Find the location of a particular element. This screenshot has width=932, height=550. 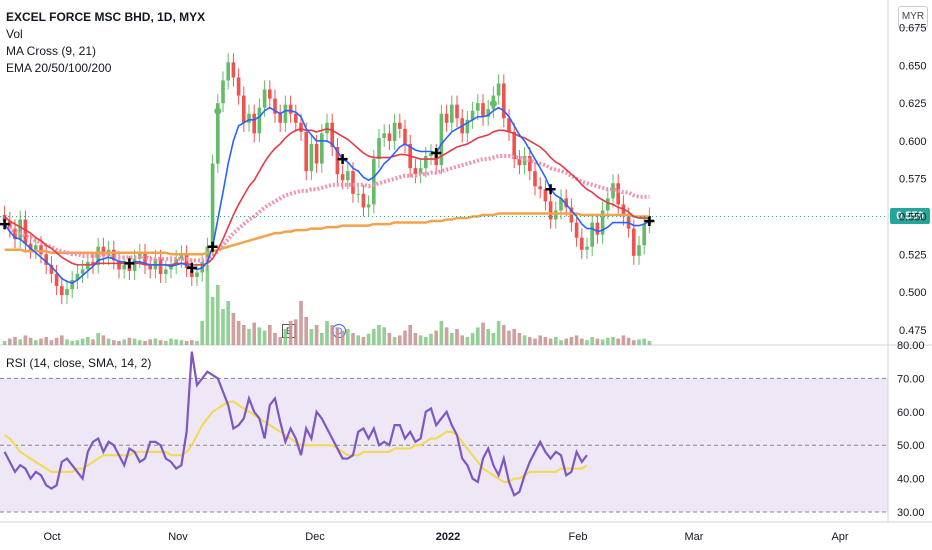

legend-rsi: RSI (14, close, SMA, 14, 2) is located at coordinates (79, 363).